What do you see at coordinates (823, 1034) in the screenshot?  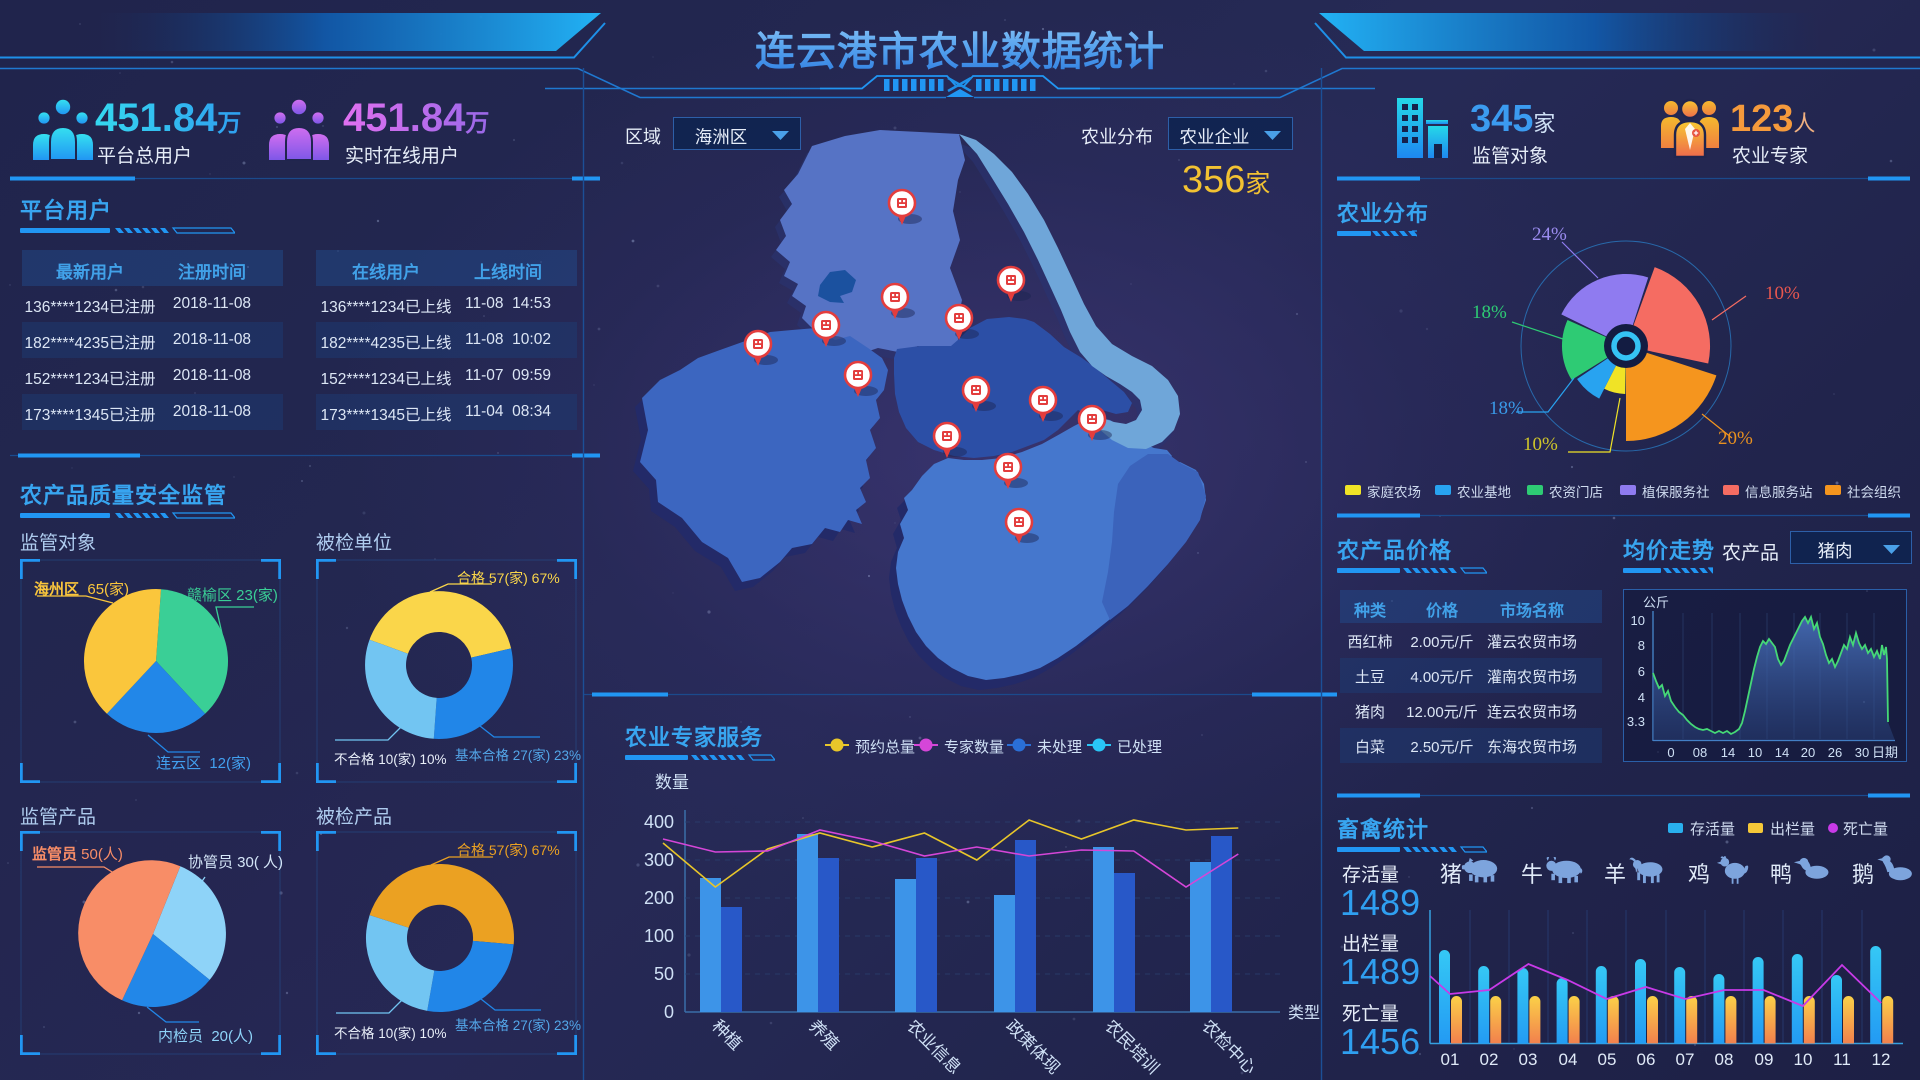 I see `svg-text: 养殖` at bounding box center [823, 1034].